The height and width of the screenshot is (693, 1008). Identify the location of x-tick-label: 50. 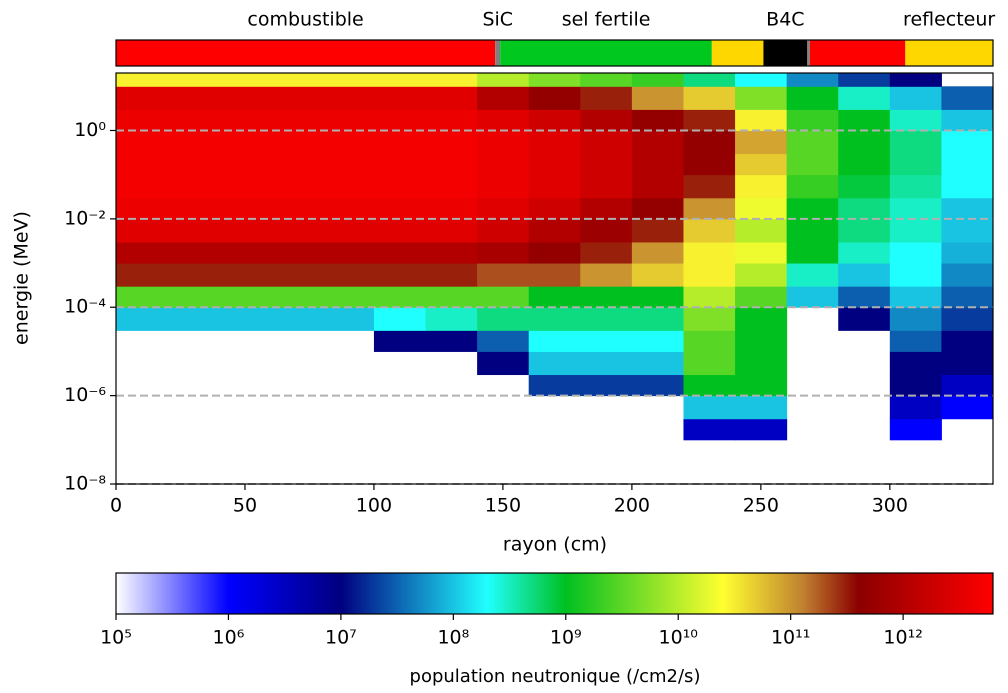
(245, 506).